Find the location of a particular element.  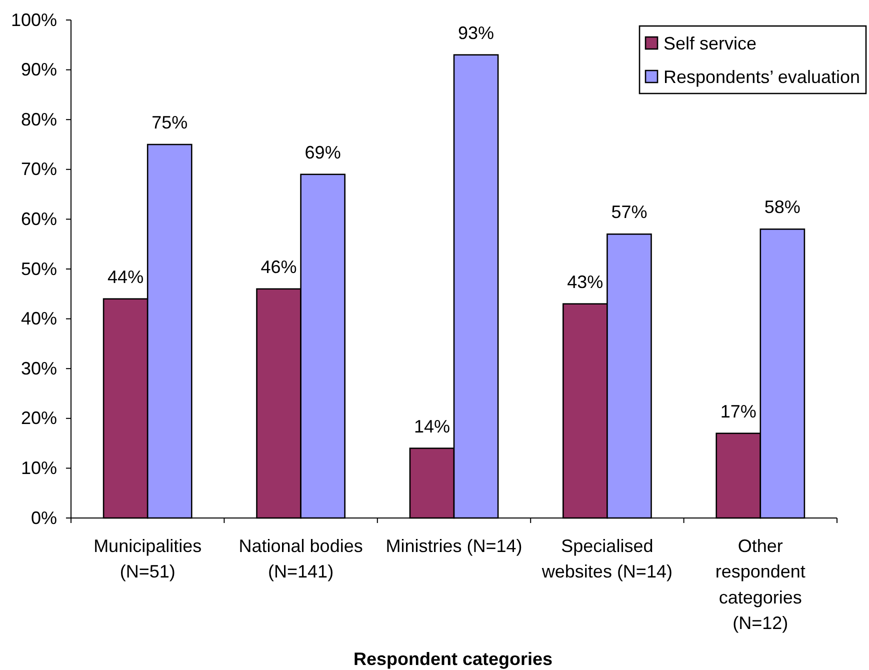

y-tick-label: 0% is located at coordinates (43, 518).